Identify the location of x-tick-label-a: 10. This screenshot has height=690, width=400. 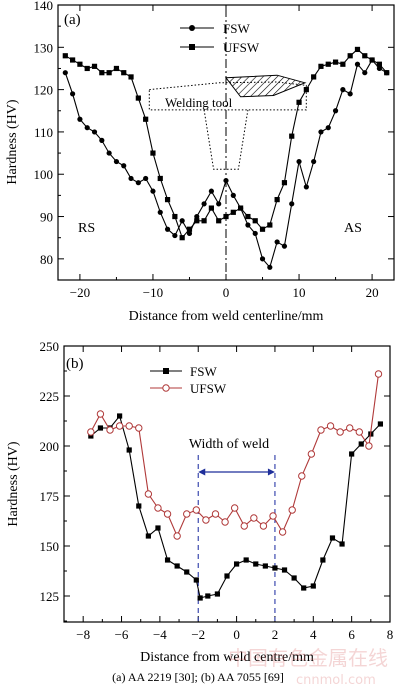
(299, 292).